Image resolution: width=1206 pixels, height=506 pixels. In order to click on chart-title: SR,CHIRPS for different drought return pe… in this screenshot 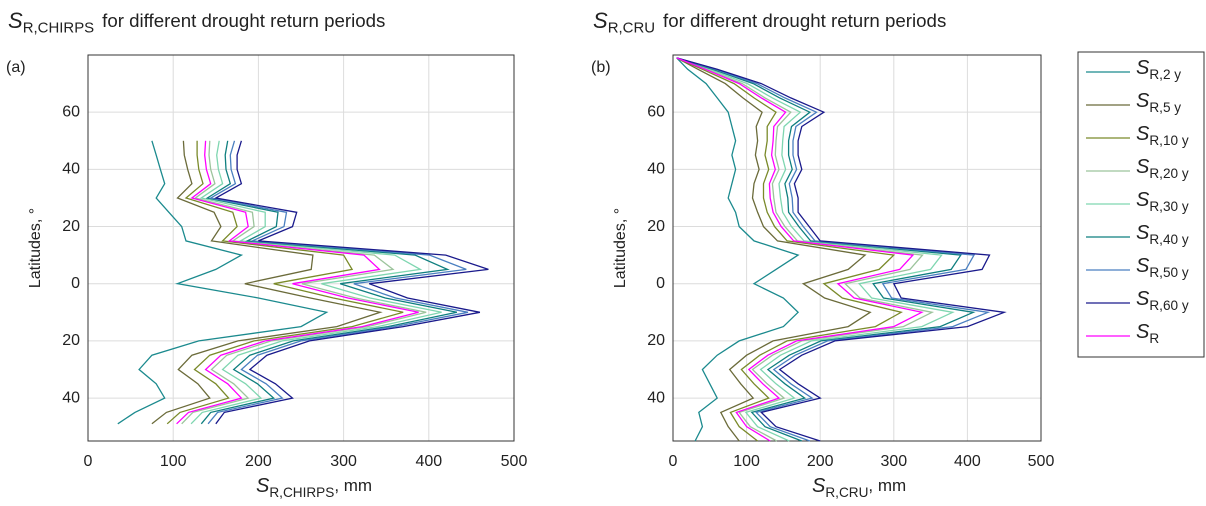, I will do `click(196, 22)`.